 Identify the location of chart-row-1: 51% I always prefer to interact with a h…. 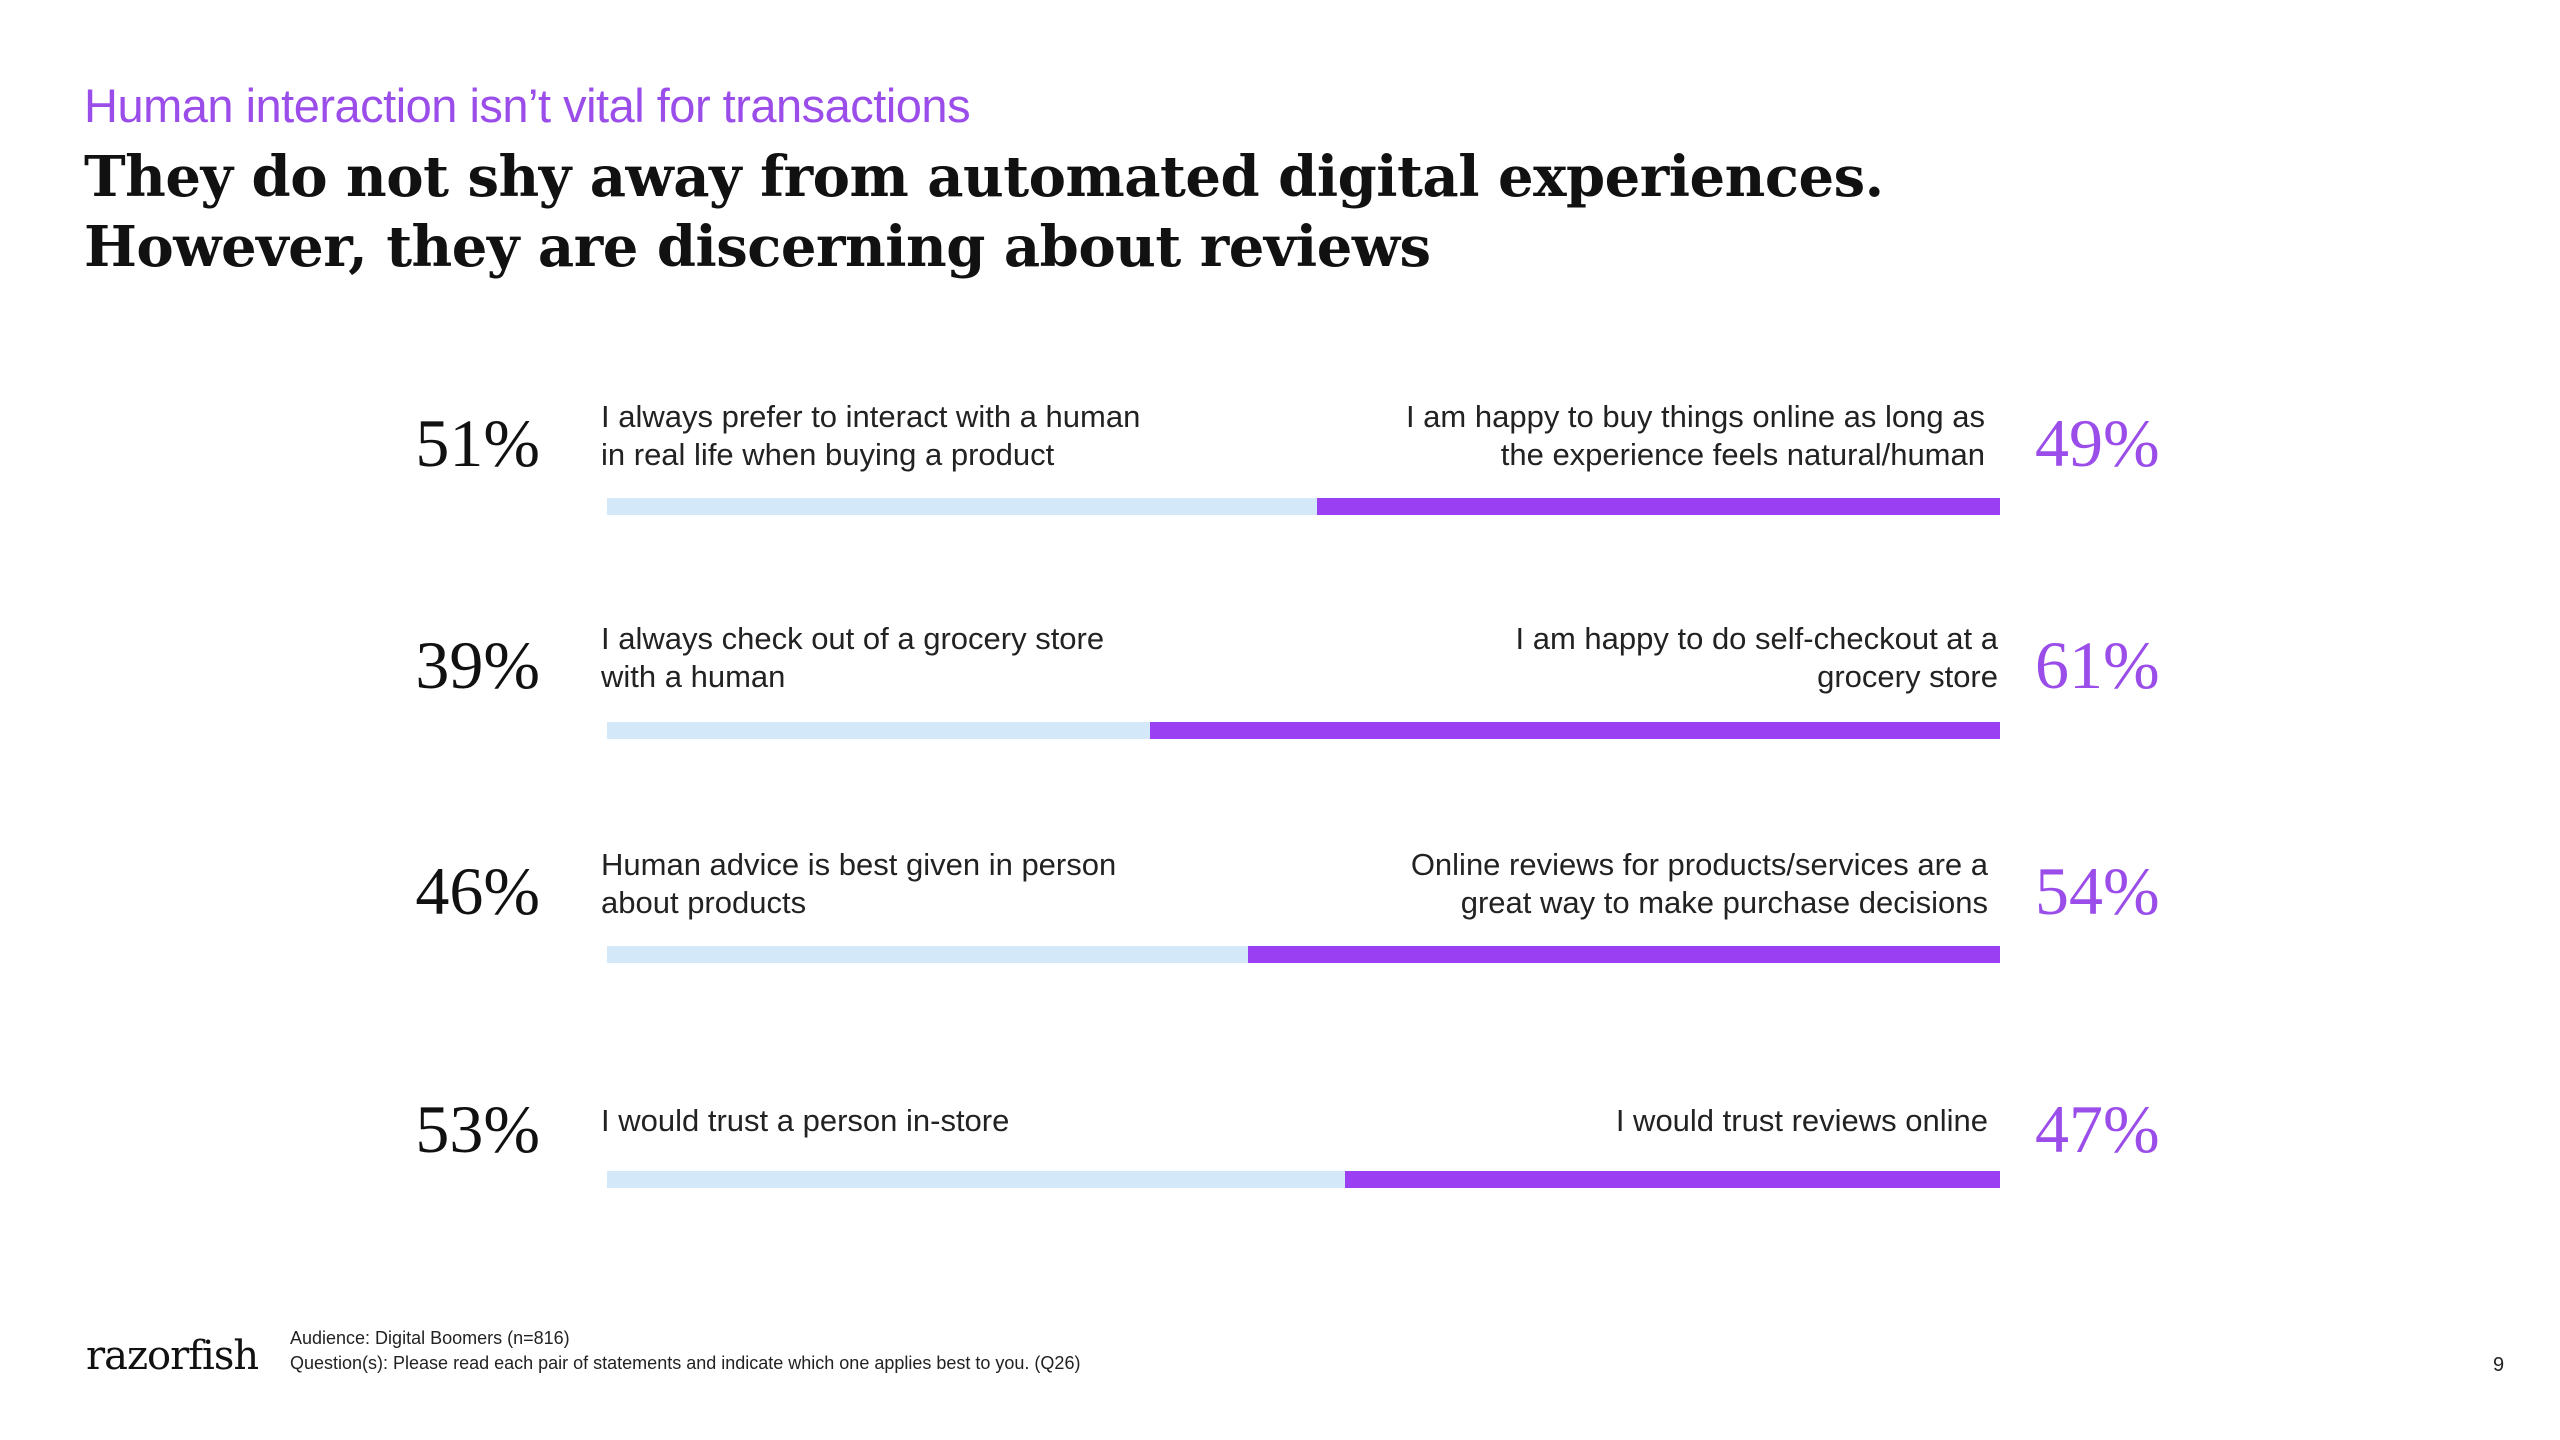
(1280, 472).